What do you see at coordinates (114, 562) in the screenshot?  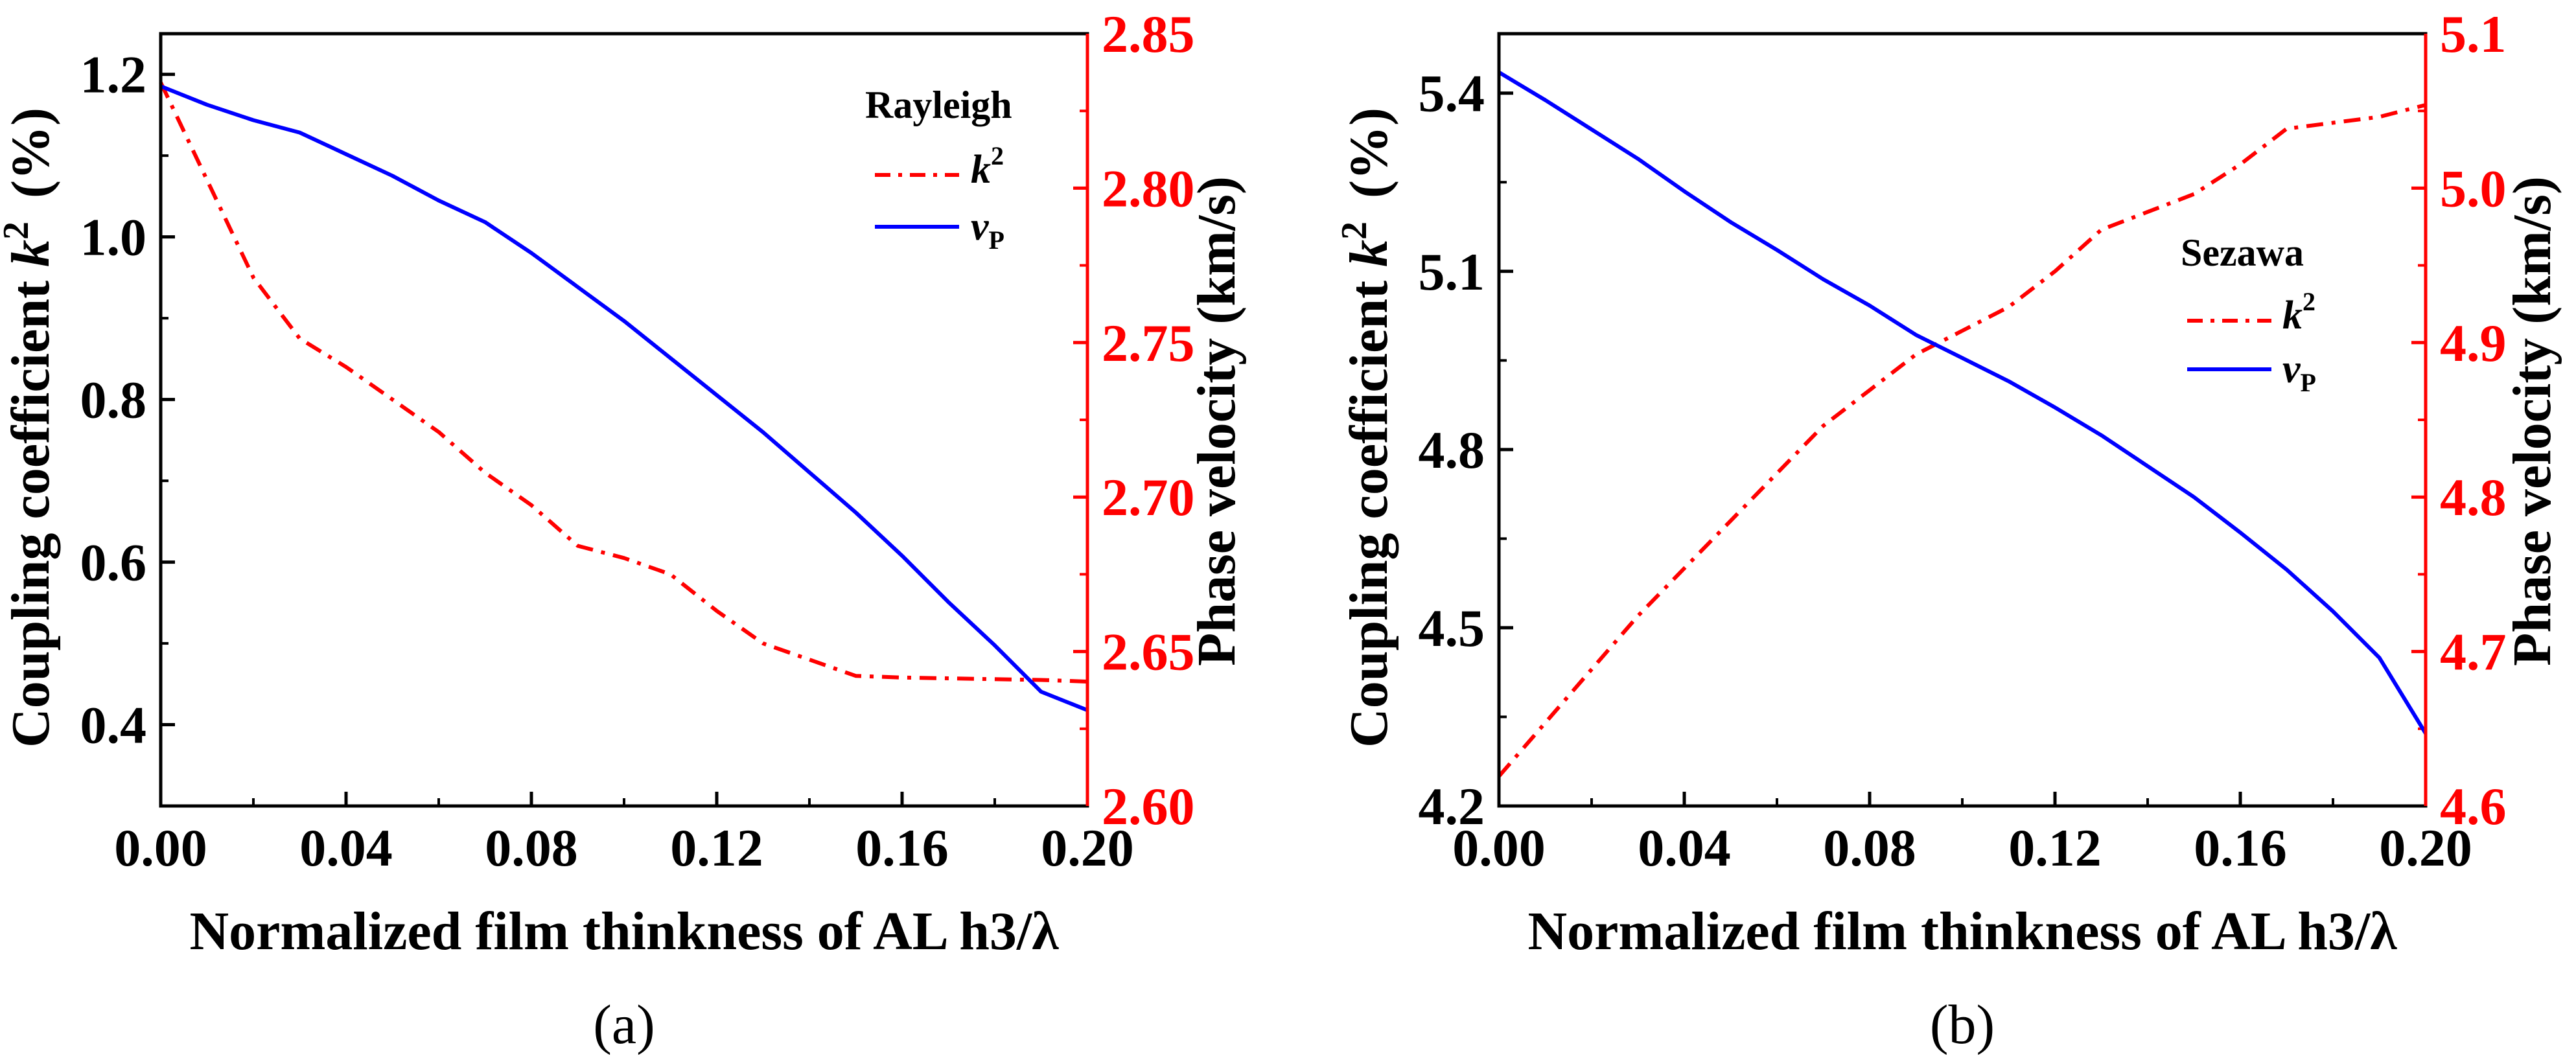 I see `panel-a-y-left-tick-label: 0.6` at bounding box center [114, 562].